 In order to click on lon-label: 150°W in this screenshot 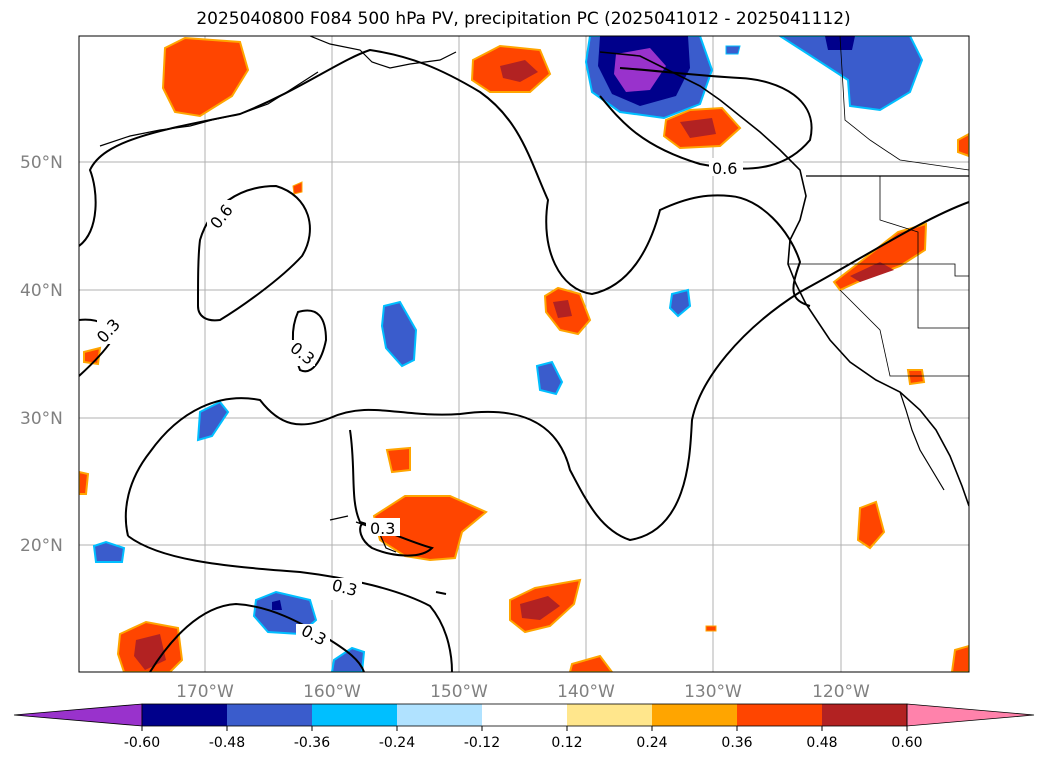, I will do `click(459, 692)`.